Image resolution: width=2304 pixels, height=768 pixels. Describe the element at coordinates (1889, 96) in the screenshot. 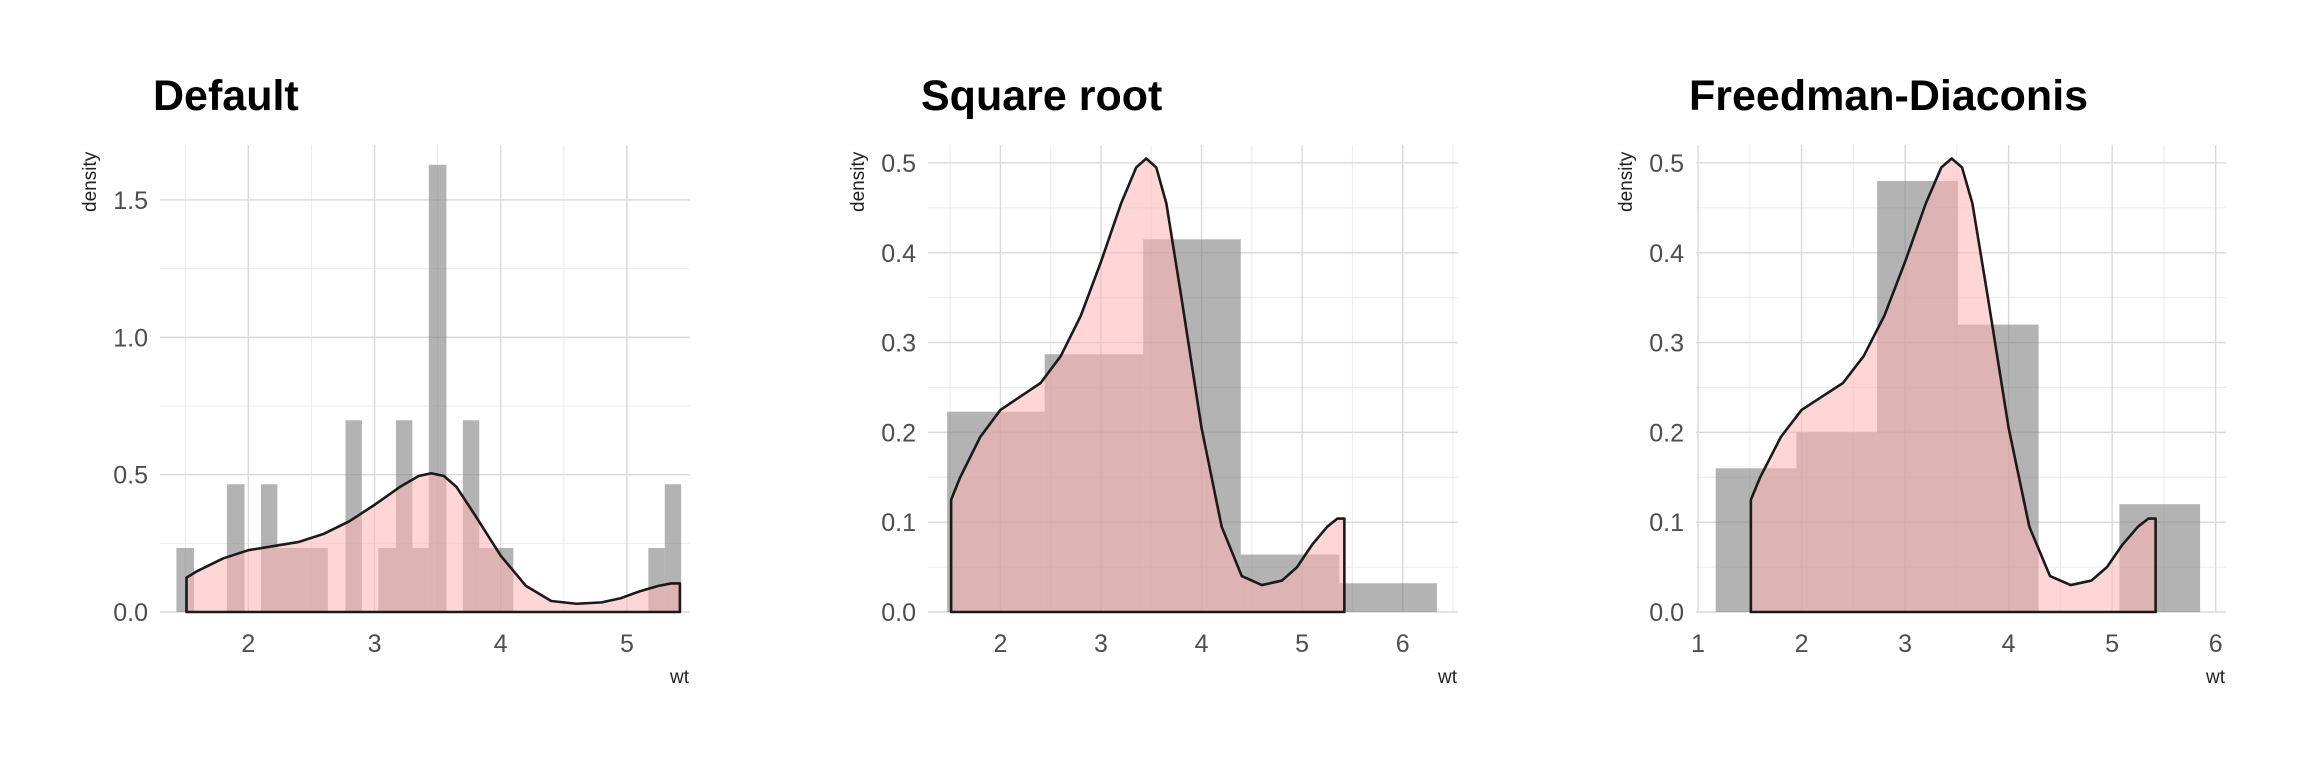

I see `chart-title: Freedman-Diaconis` at that location.